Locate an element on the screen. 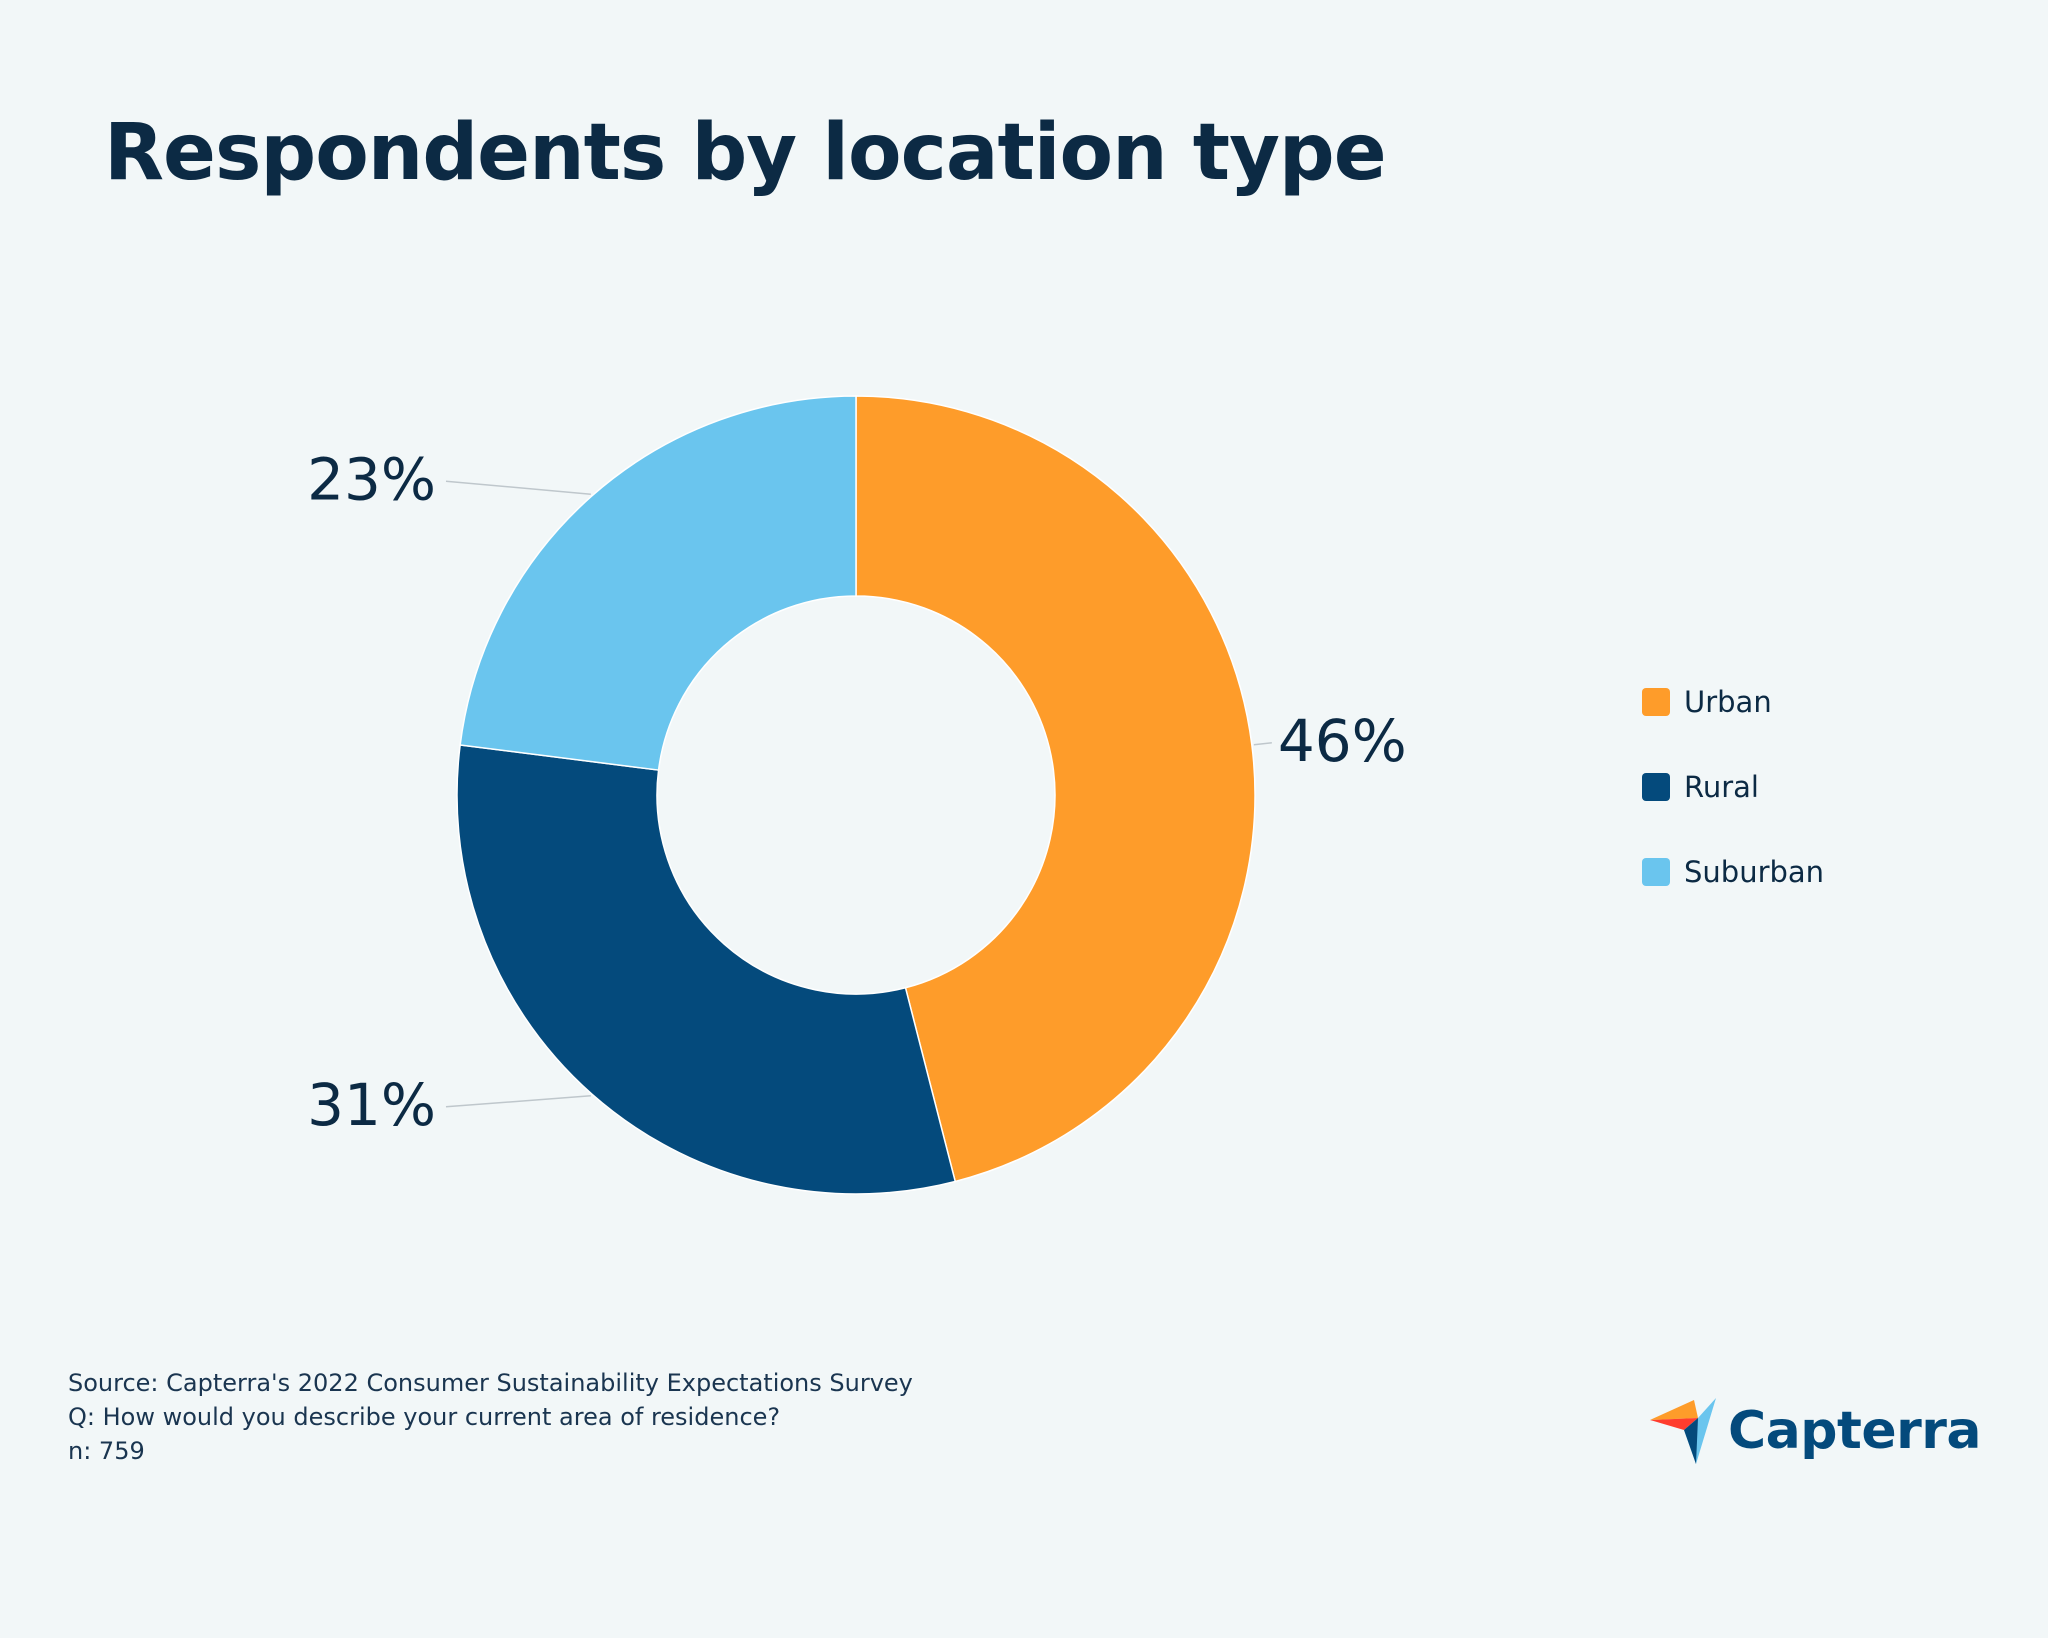 The height and width of the screenshot is (1638, 2048). legend-item-urban: Urban is located at coordinates (1733, 702).